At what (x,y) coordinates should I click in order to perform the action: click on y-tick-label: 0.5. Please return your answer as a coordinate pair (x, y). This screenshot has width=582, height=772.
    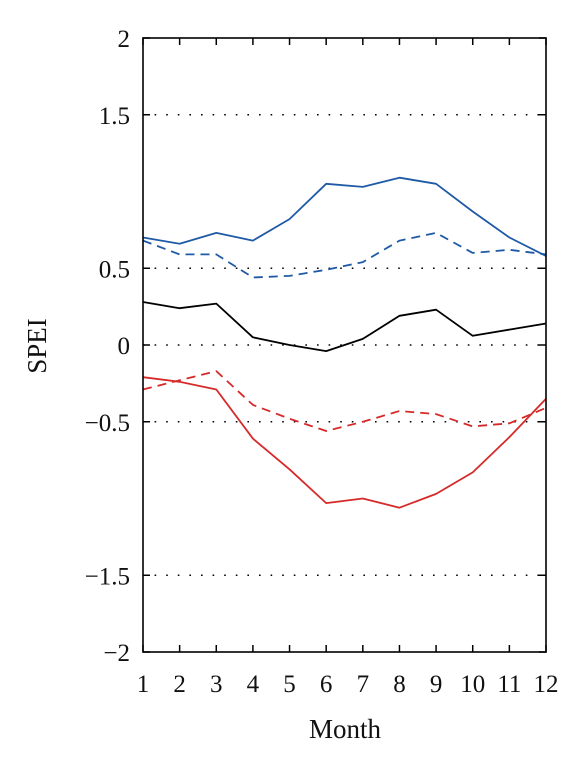
    Looking at the image, I should click on (114, 269).